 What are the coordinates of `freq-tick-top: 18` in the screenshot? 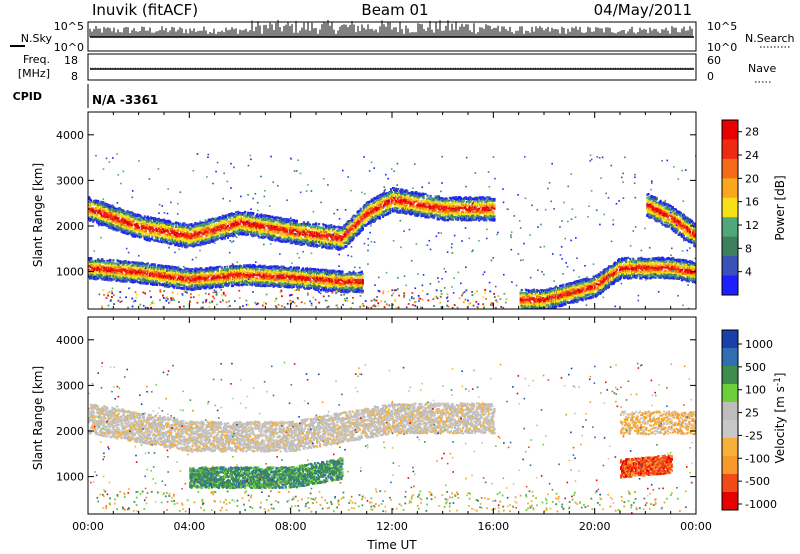 It's located at (71, 60).